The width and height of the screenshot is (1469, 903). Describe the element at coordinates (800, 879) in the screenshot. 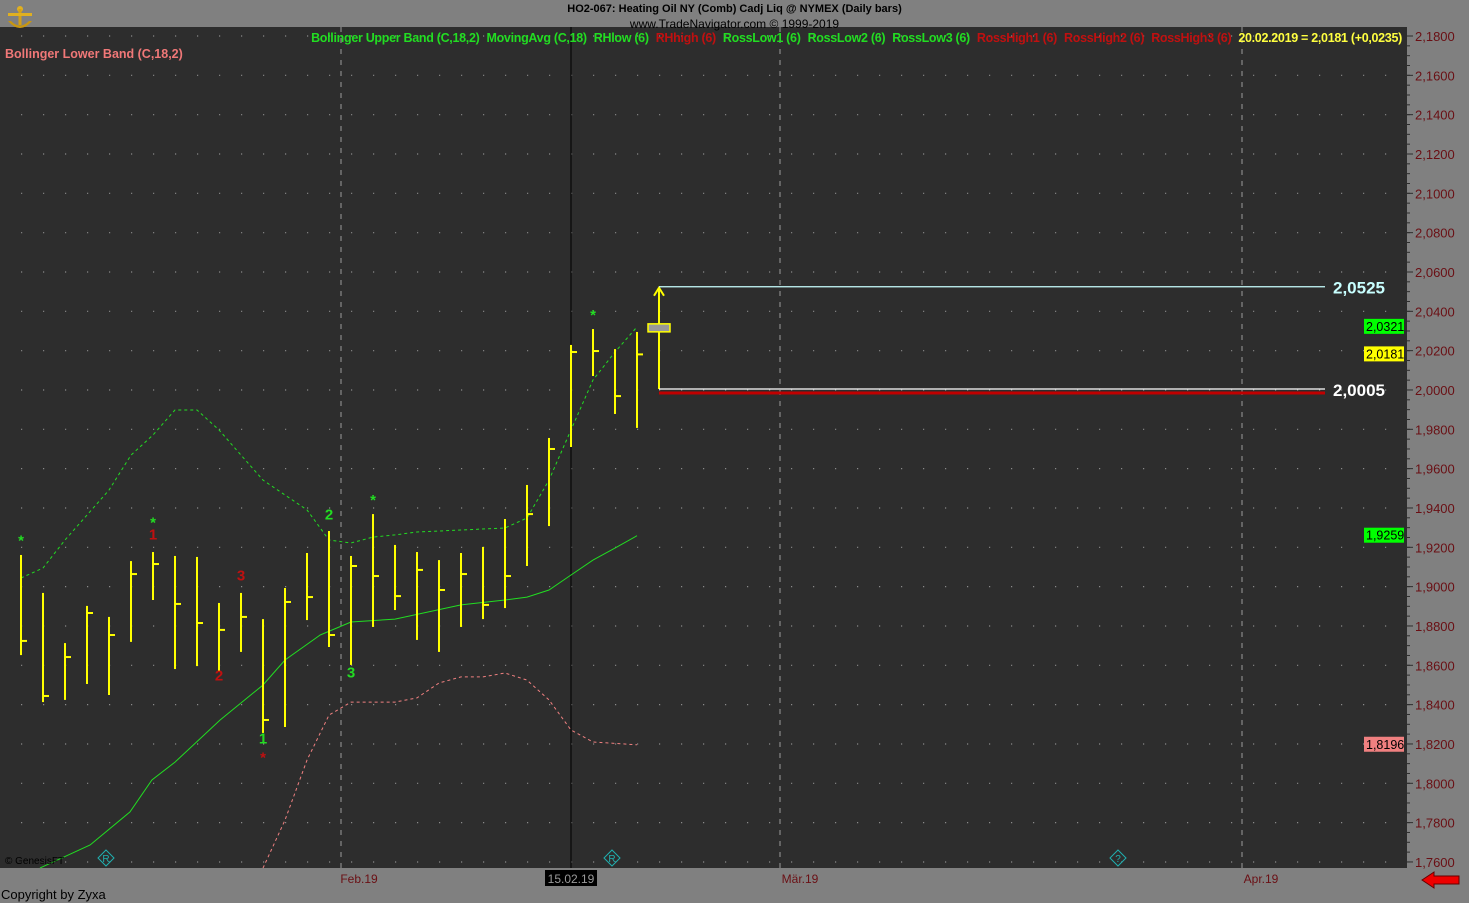

I see `x-axis-label: Mär.19` at that location.